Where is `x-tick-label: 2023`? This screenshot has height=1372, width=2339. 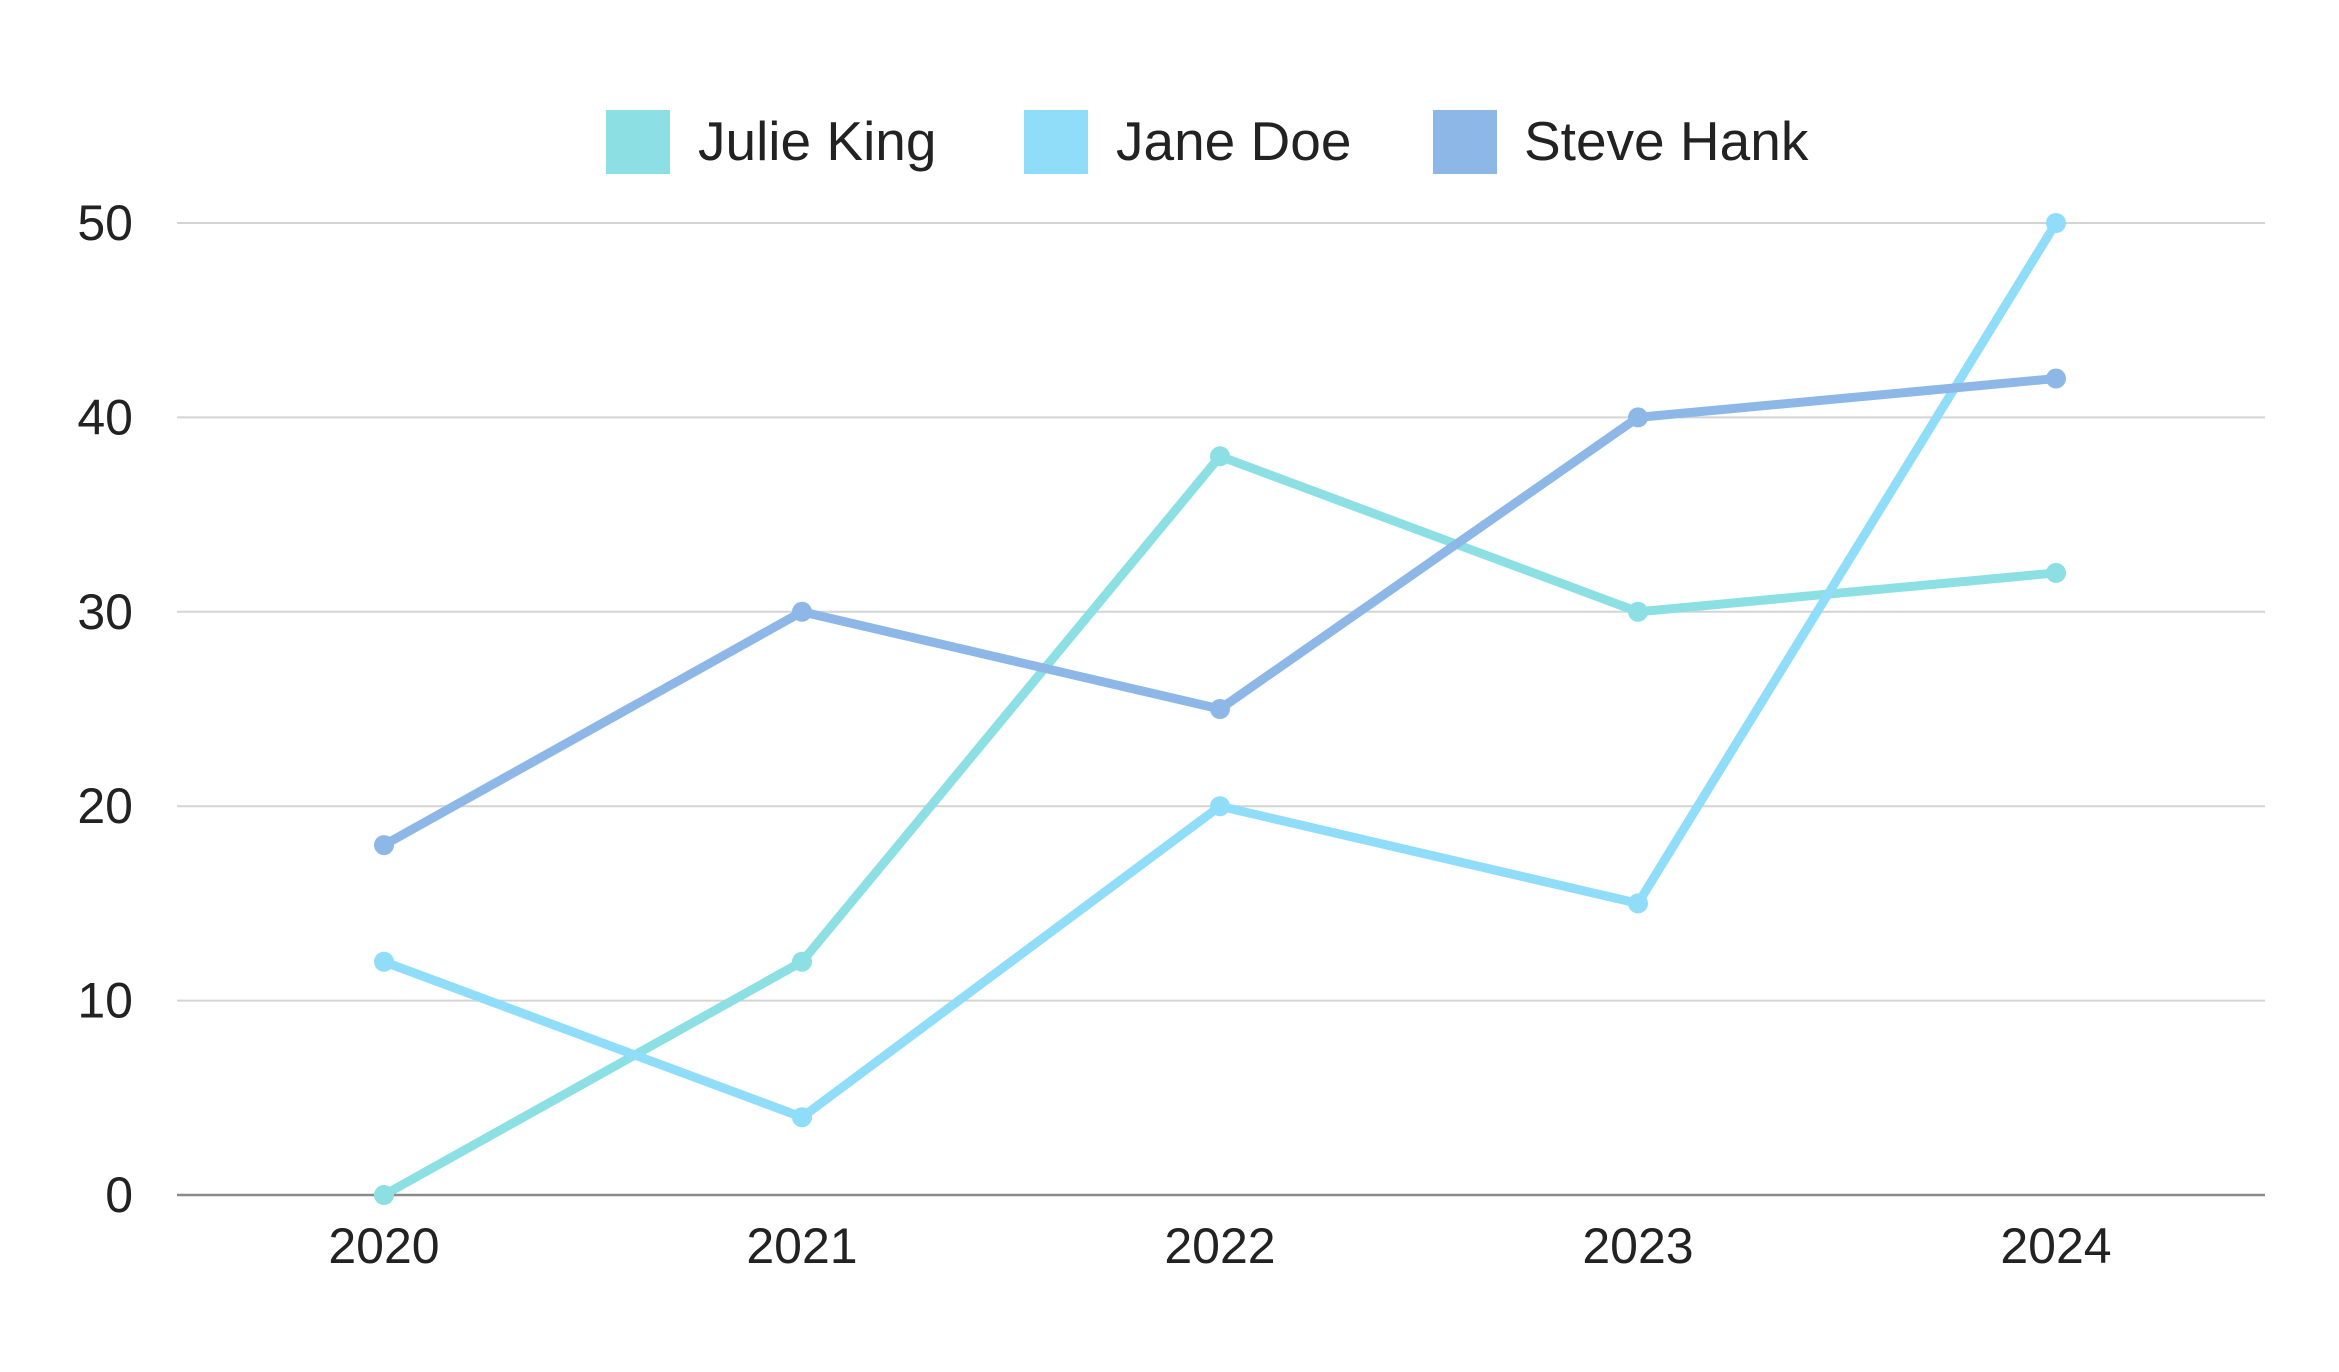
x-tick-label: 2023 is located at coordinates (1637, 1246).